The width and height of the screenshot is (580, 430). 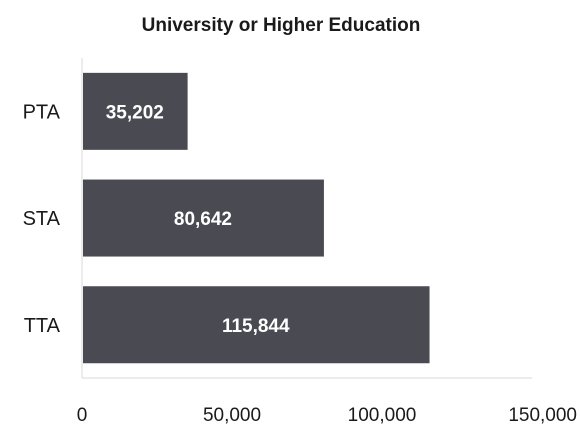 I want to click on category-label-sta: STA, so click(x=42, y=219).